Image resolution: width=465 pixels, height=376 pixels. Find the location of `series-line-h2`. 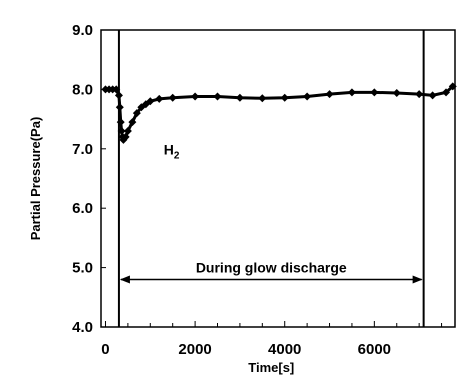

series-line-h2 is located at coordinates (279, 114).